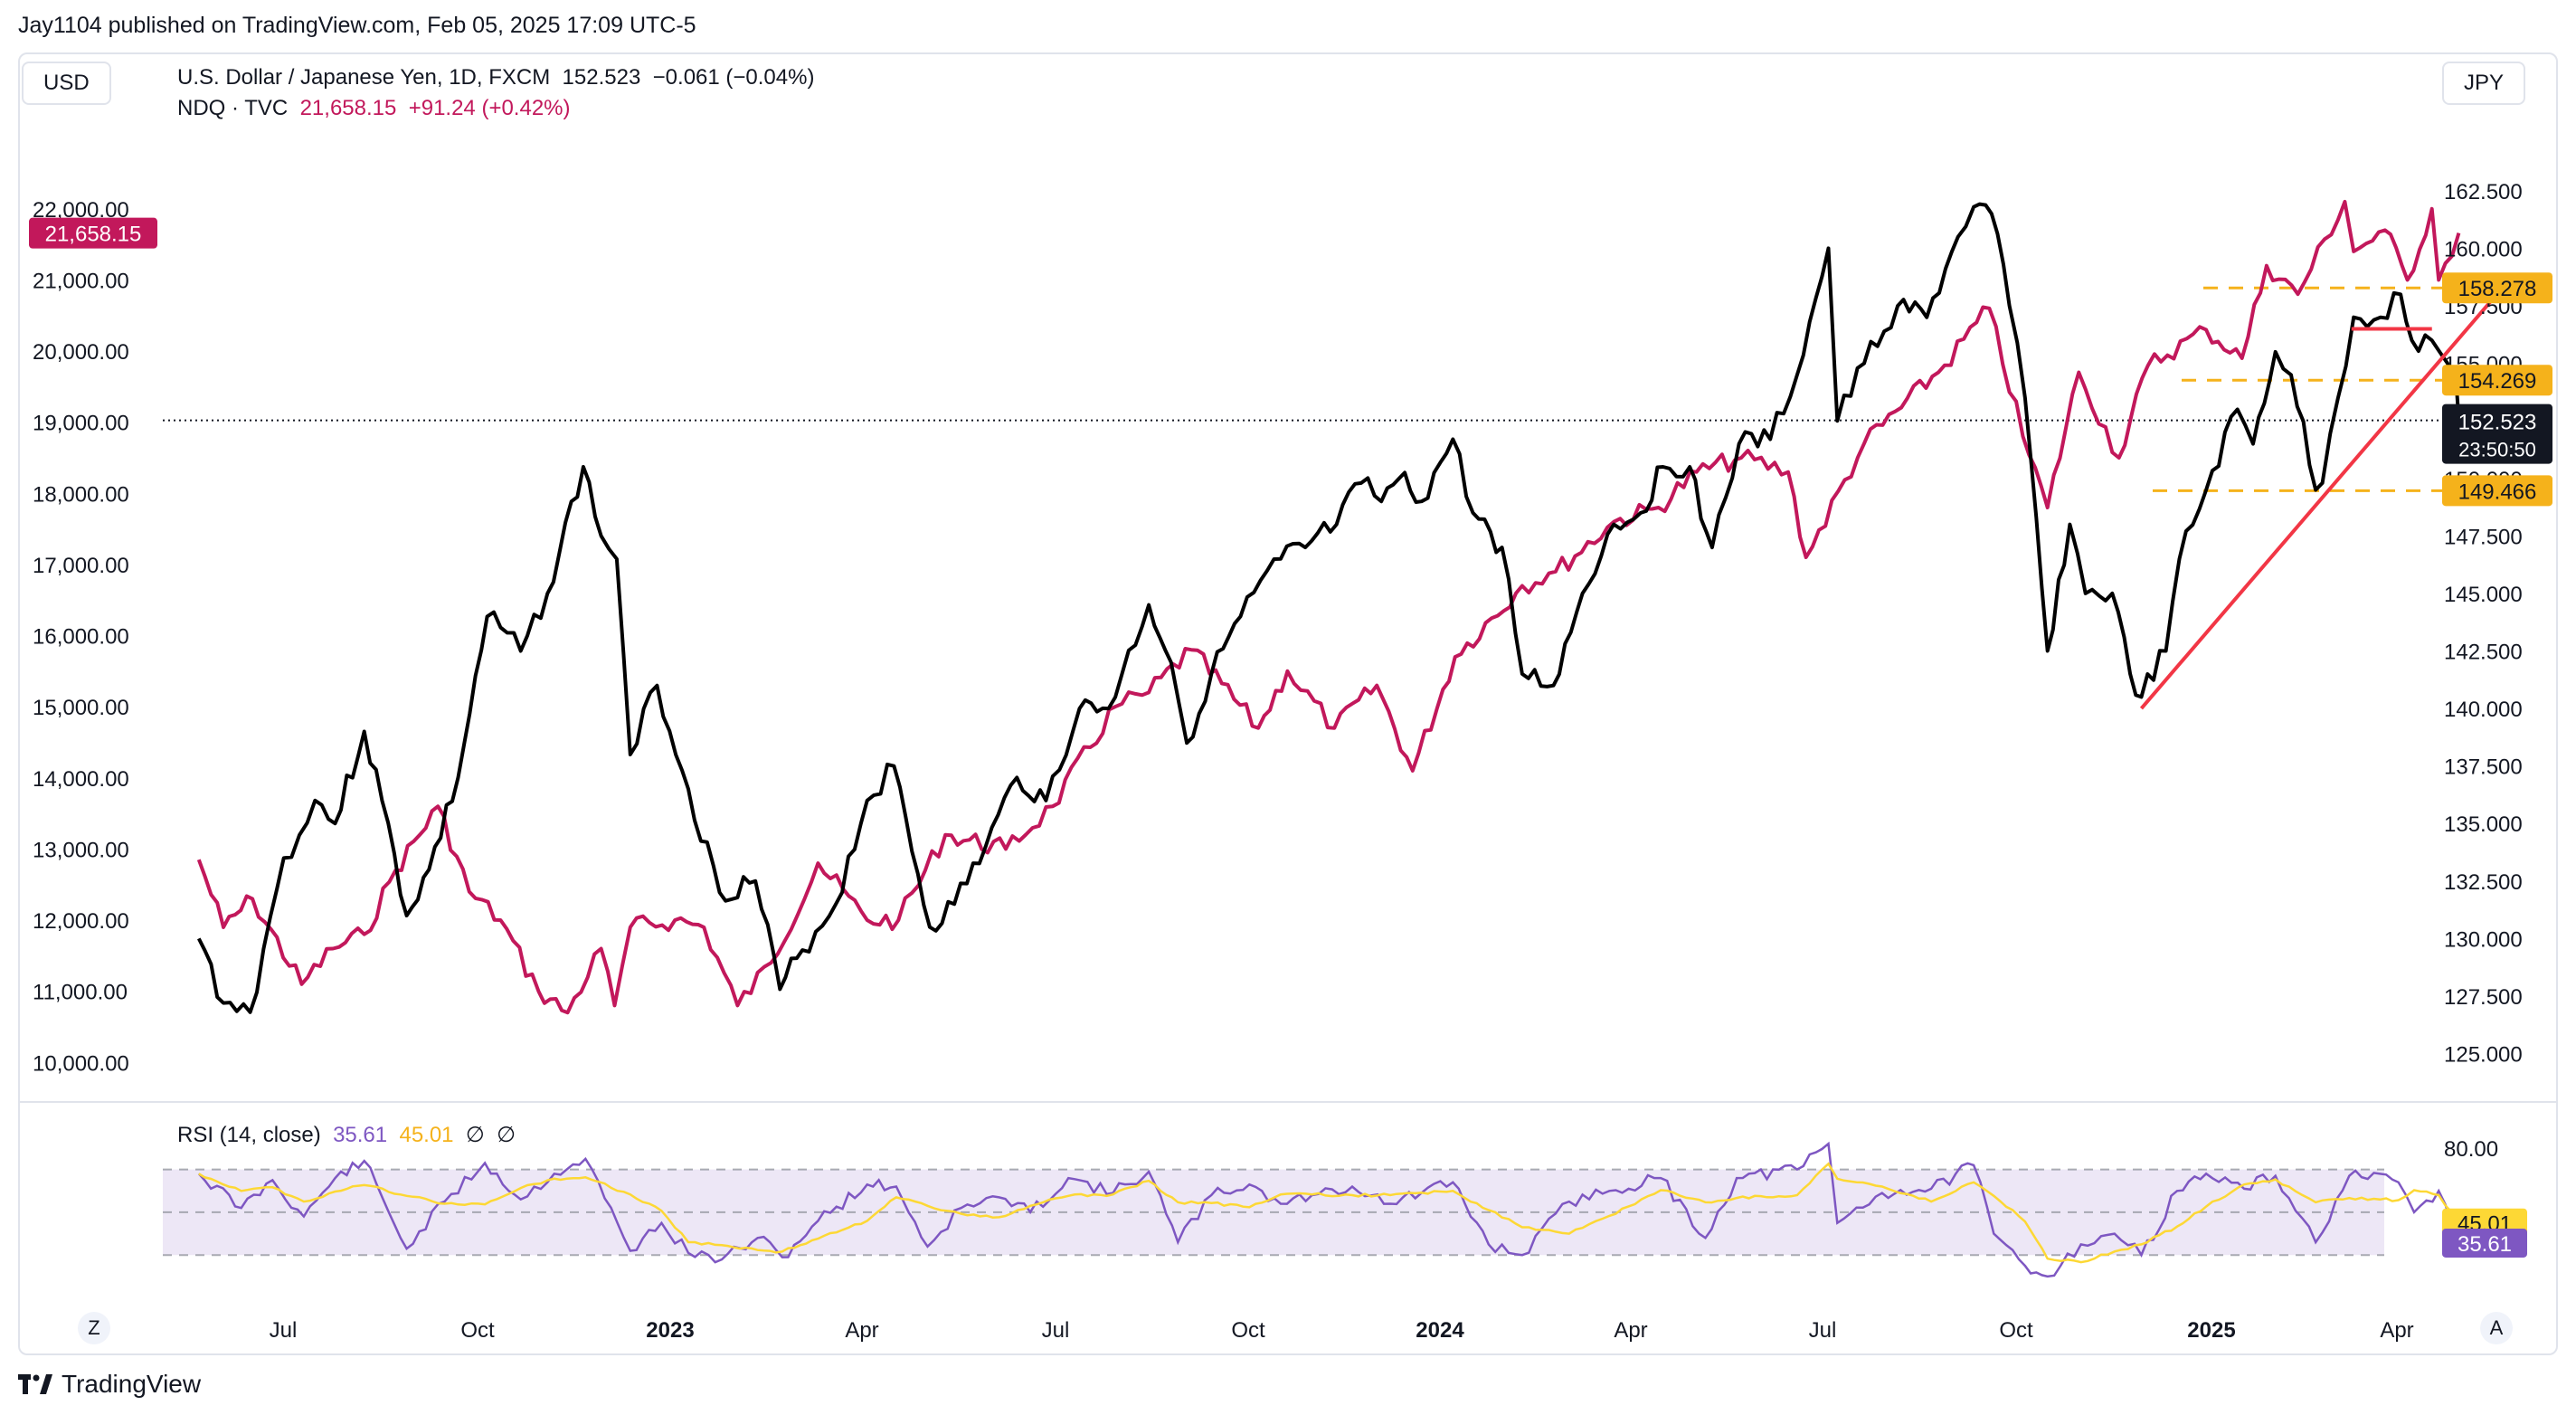  What do you see at coordinates (81, 1063) in the screenshot?
I see `left-tick-12: 10,000.00` at bounding box center [81, 1063].